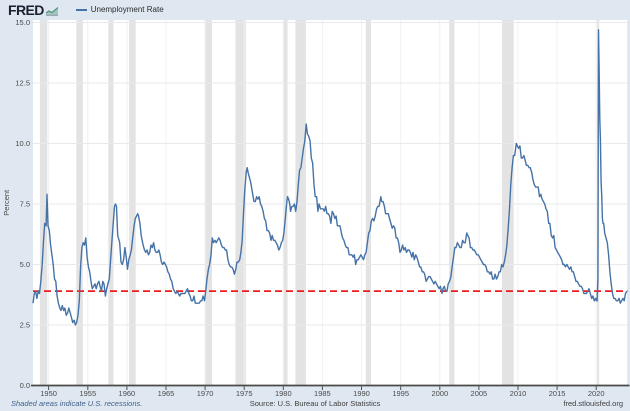  I want to click on y-tick-label: 0.0, so click(25, 385).